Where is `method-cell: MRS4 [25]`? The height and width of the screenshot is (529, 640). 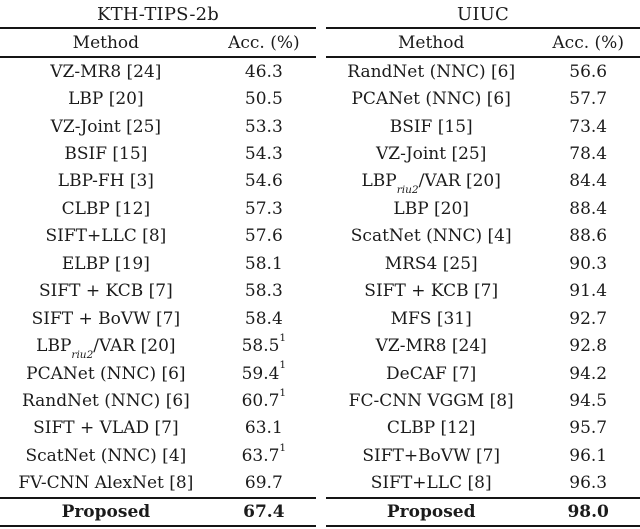 method-cell: MRS4 [25] is located at coordinates (431, 263).